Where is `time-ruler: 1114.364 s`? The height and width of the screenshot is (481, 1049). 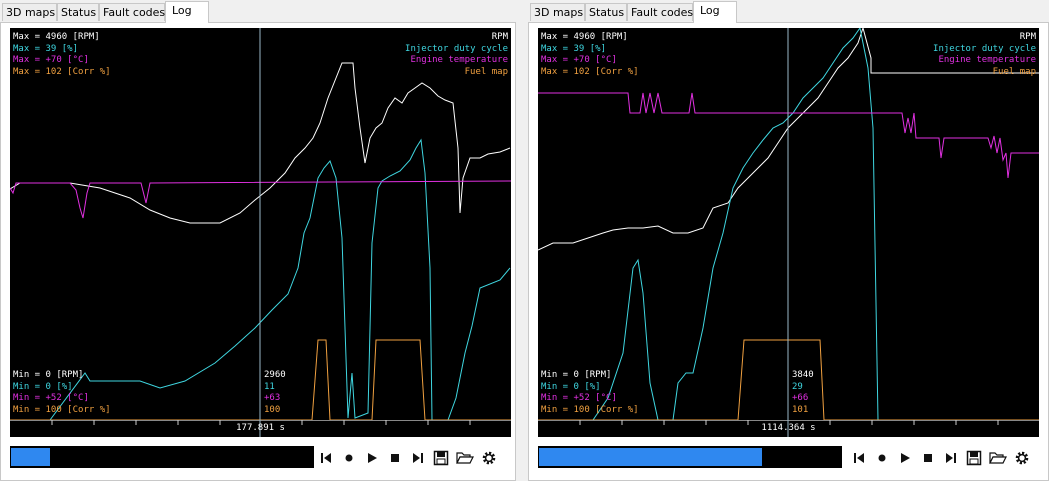
time-ruler: 1114.364 s is located at coordinates (788, 428).